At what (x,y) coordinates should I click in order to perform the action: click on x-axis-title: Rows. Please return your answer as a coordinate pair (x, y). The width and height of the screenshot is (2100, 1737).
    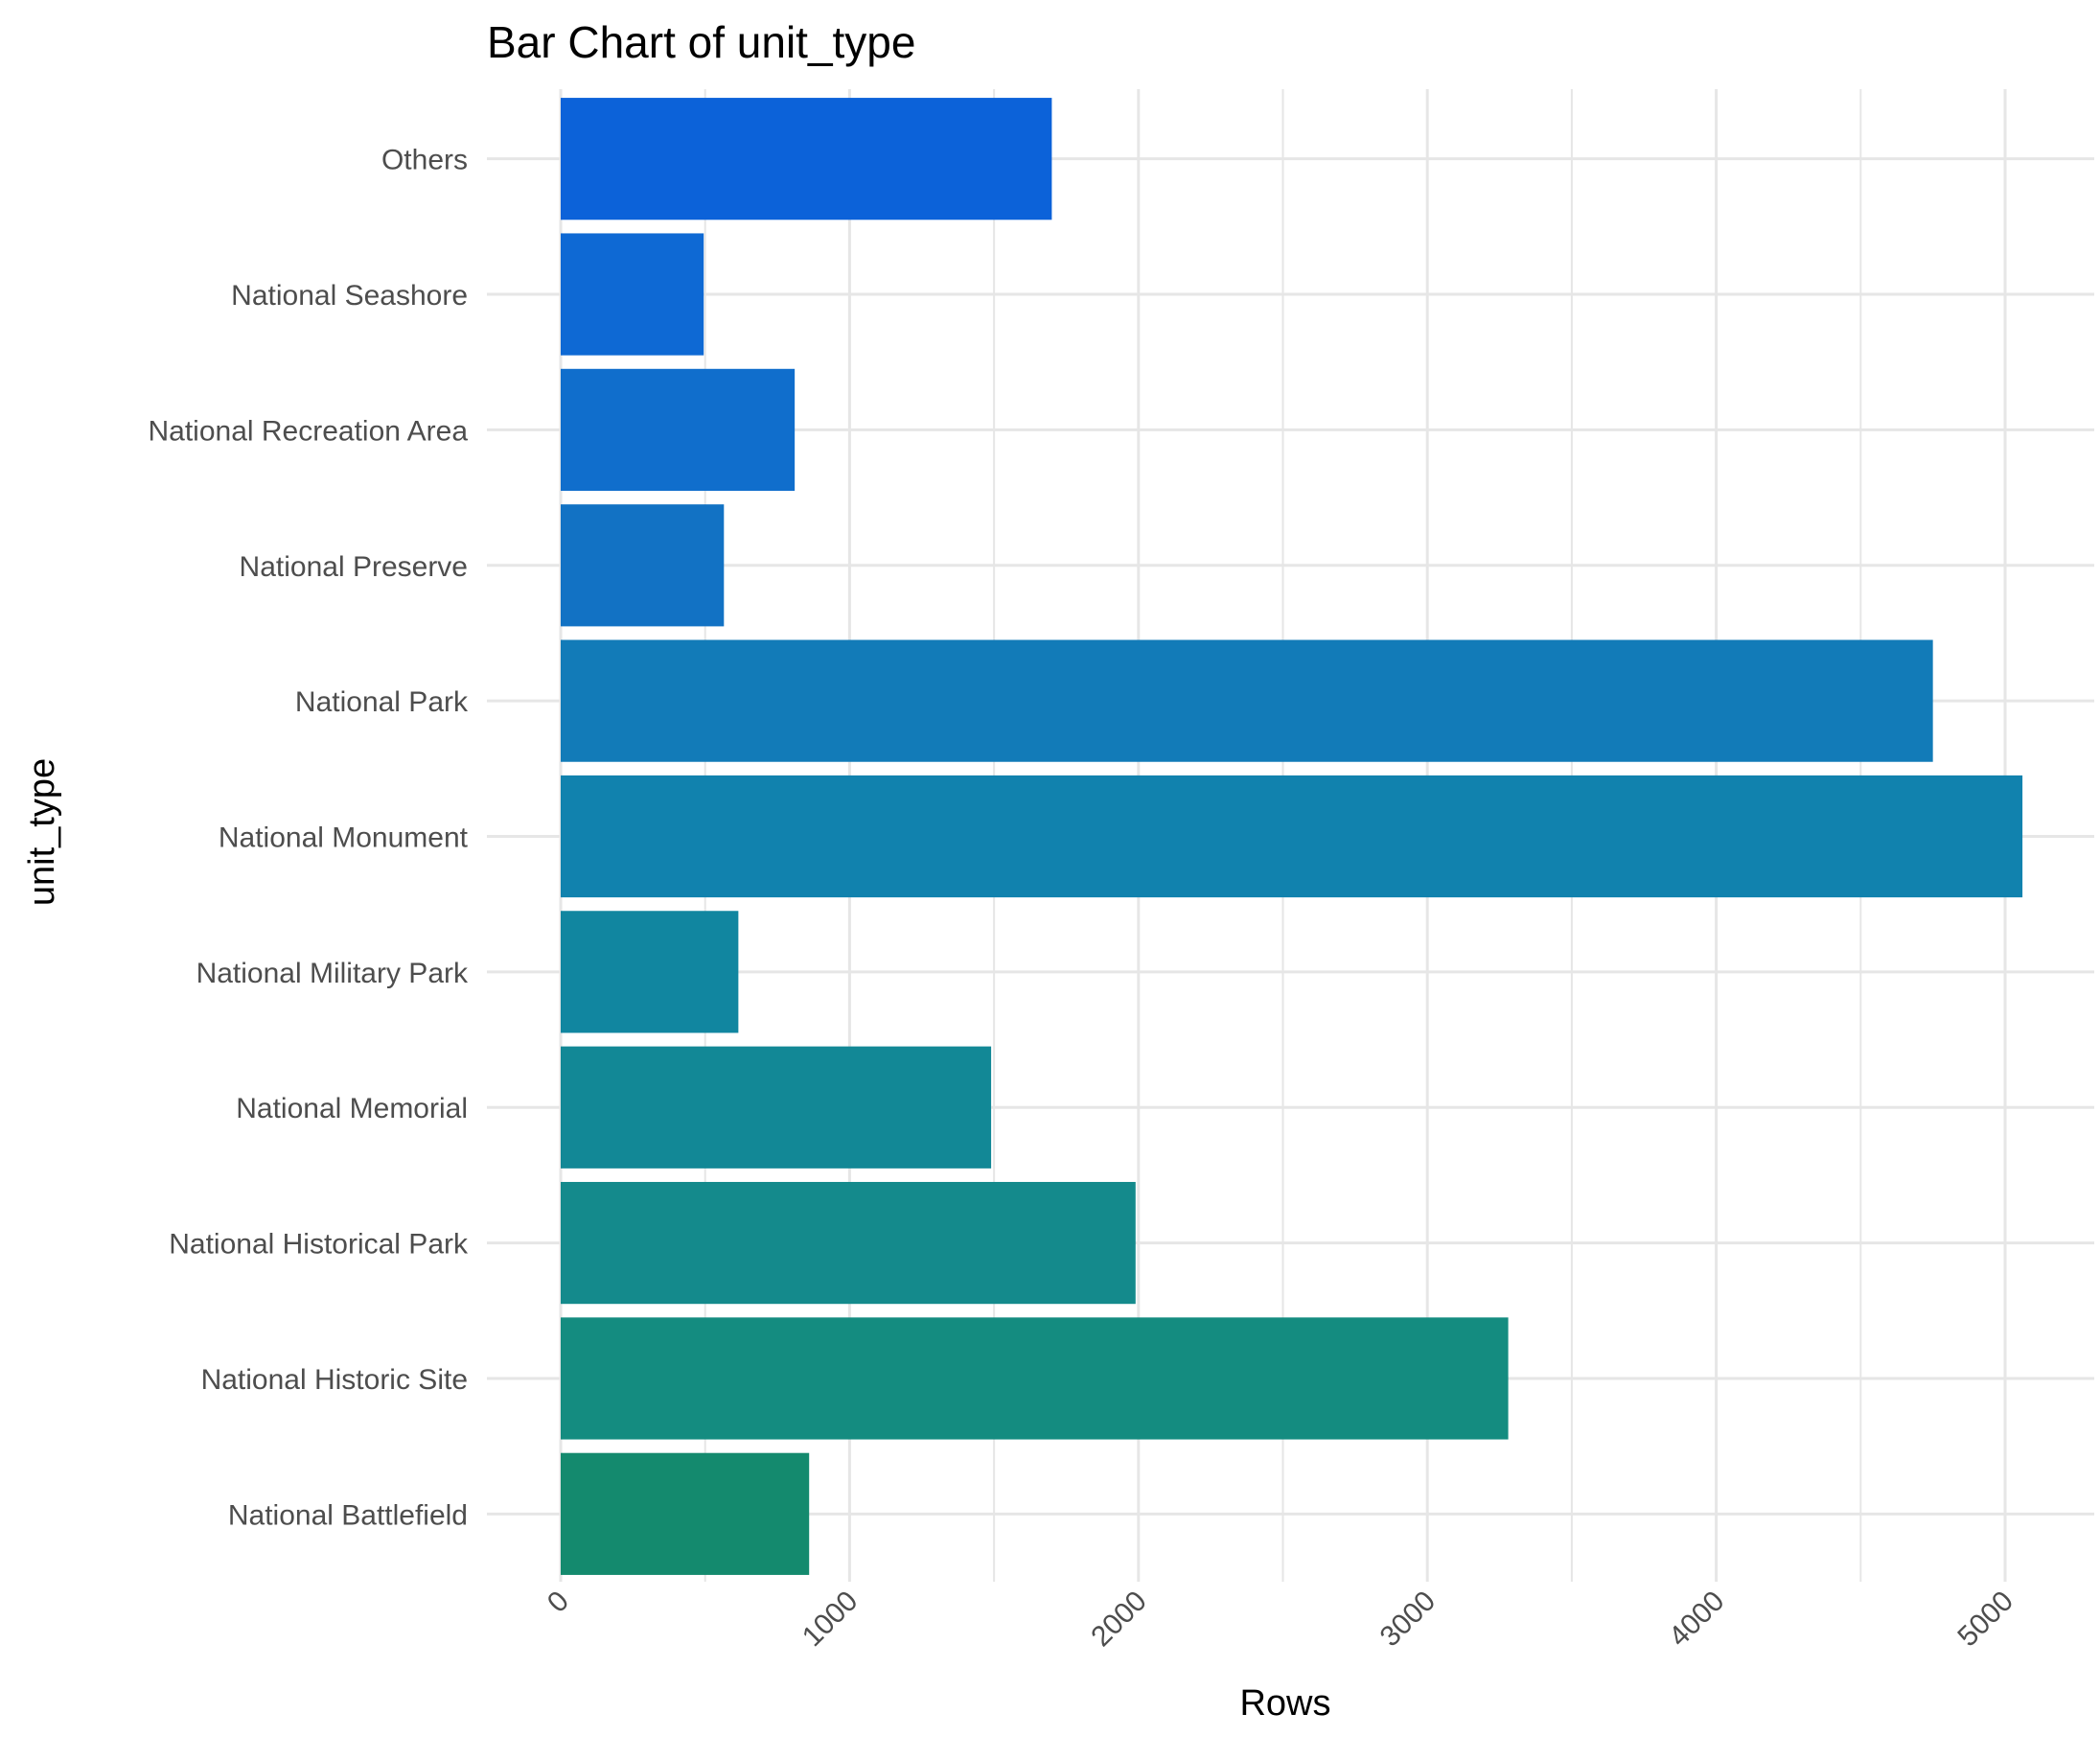
    Looking at the image, I should click on (1284, 1703).